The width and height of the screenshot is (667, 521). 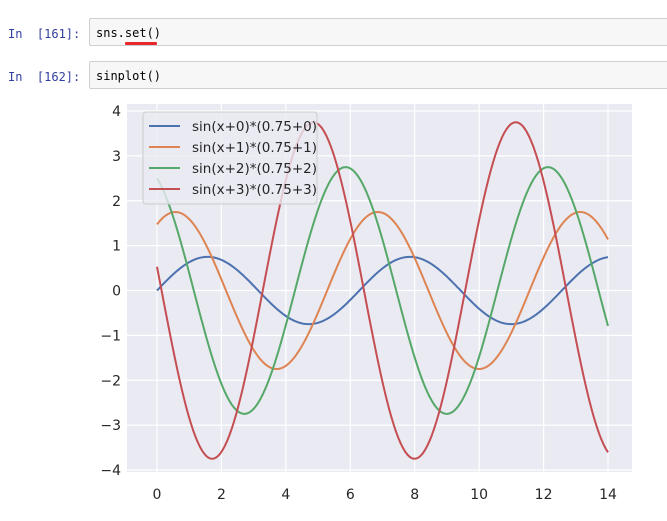 I want to click on y-tick-label: 3, so click(x=116, y=157).